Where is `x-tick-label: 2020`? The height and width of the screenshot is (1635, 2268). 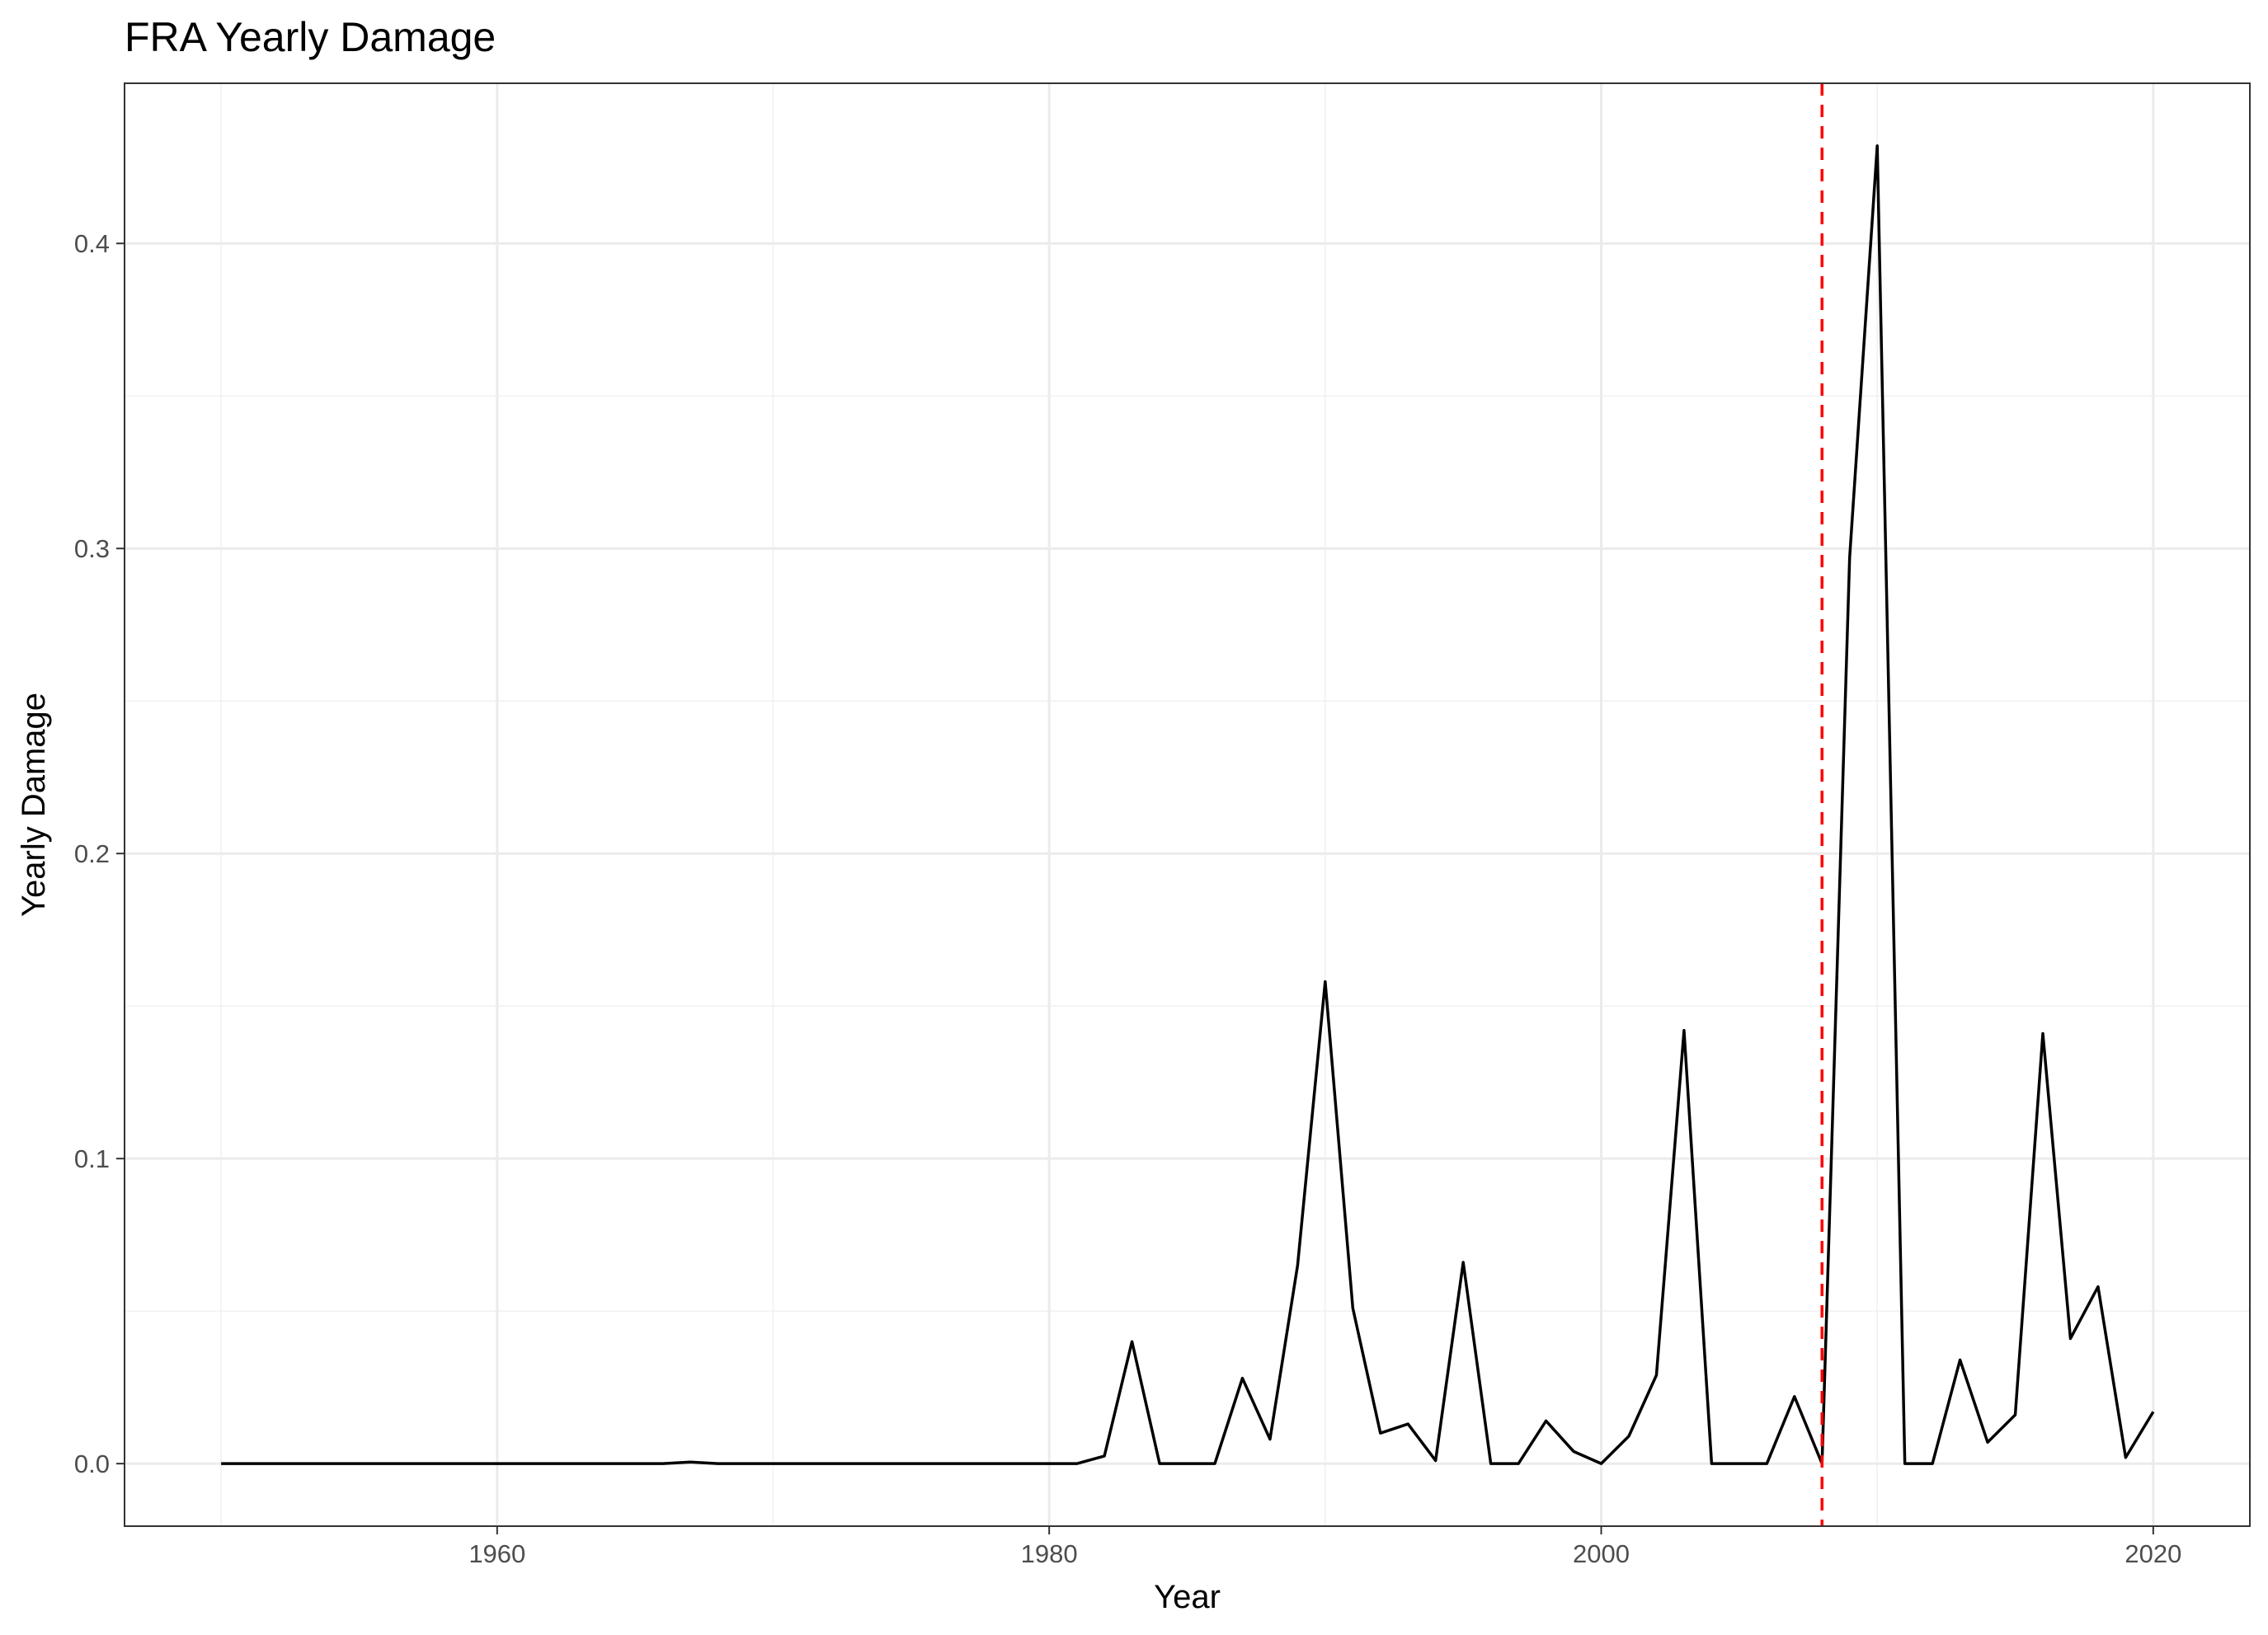
x-tick-label: 2020 is located at coordinates (2152, 1553).